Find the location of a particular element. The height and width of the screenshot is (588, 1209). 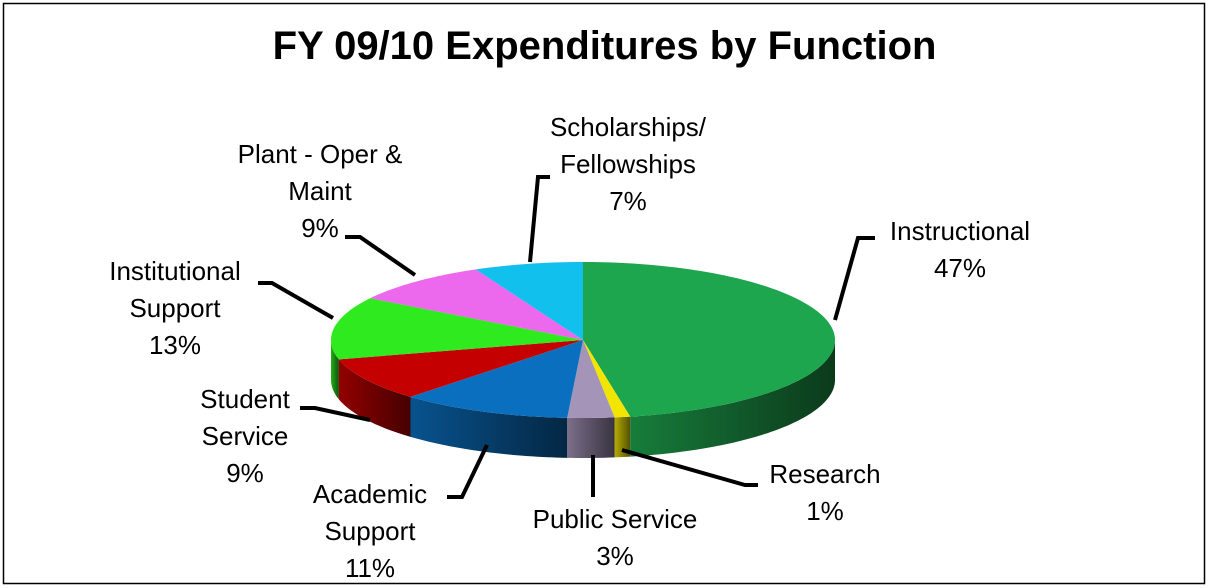

slice-label: Research 1% is located at coordinates (825, 493).